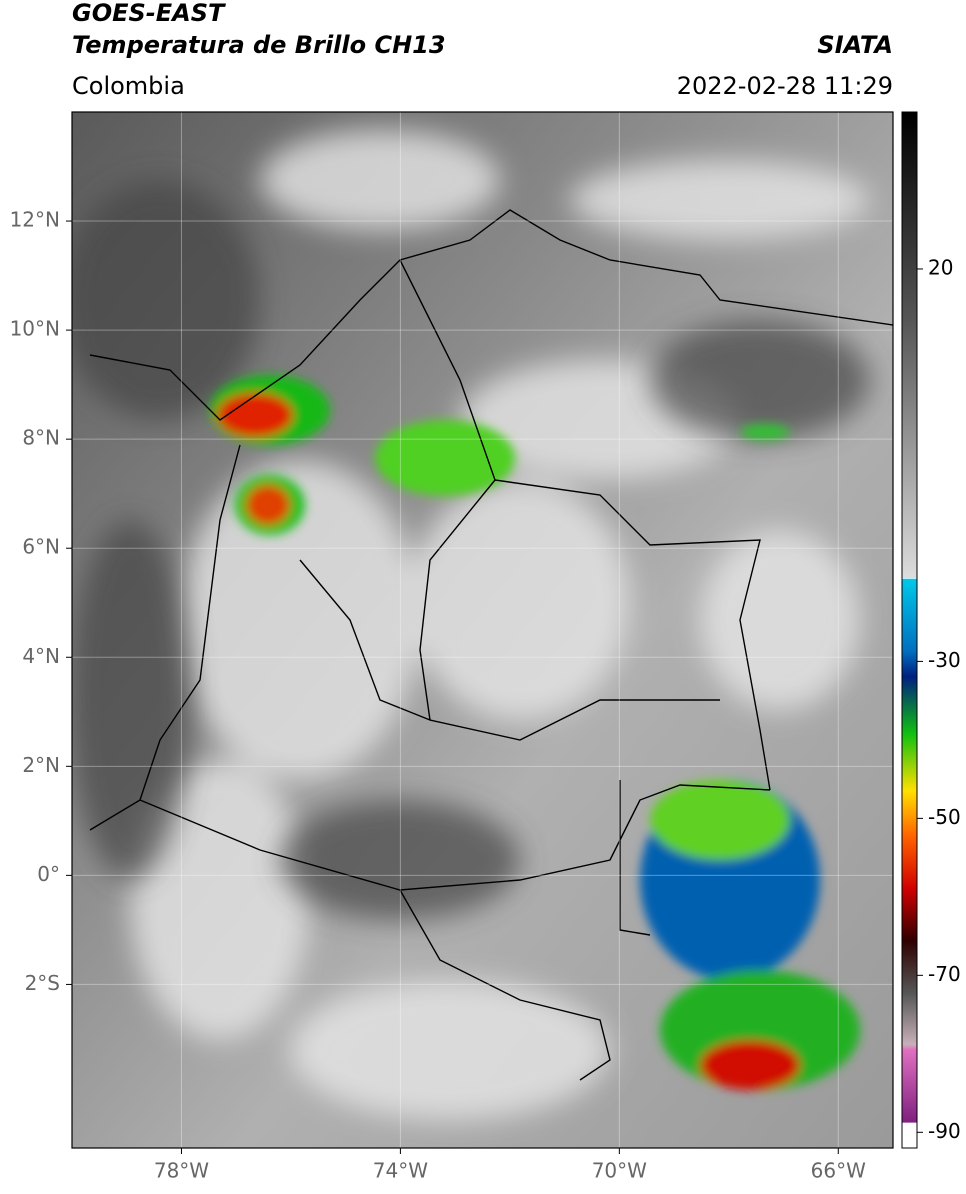  What do you see at coordinates (909, 630) in the screenshot?
I see `colorbar` at bounding box center [909, 630].